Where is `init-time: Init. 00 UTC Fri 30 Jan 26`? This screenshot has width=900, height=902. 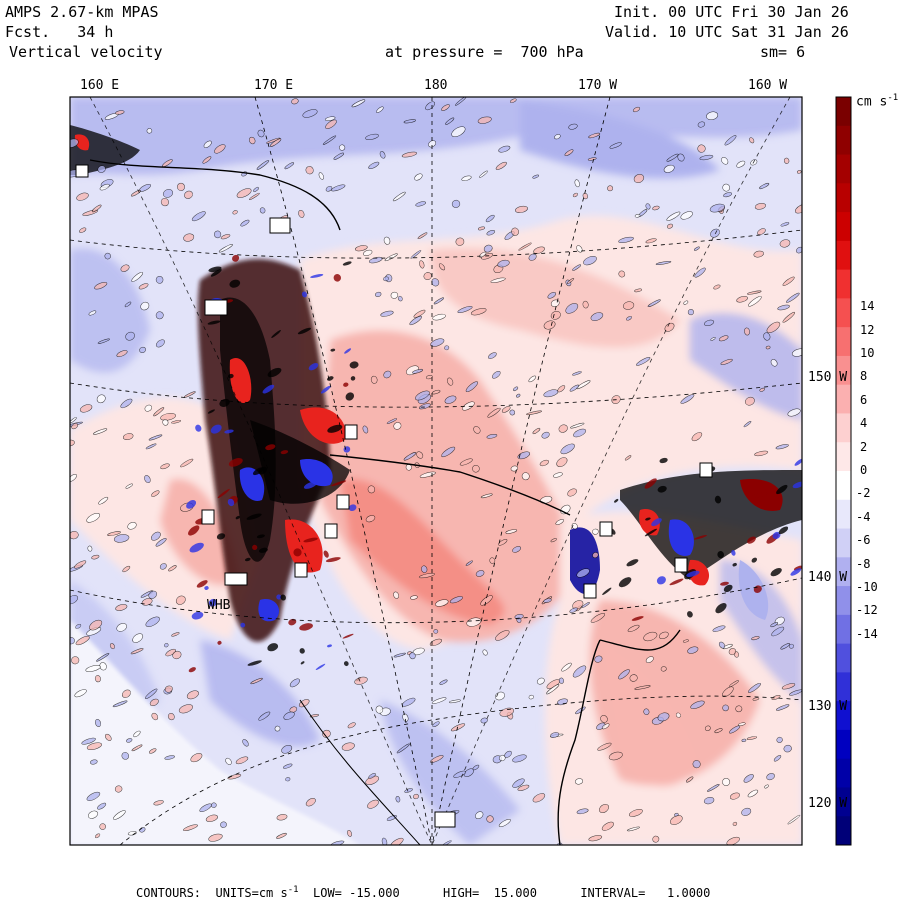
init-time: Init. 00 UTC Fri 30 Jan 26 is located at coordinates (731, 12).